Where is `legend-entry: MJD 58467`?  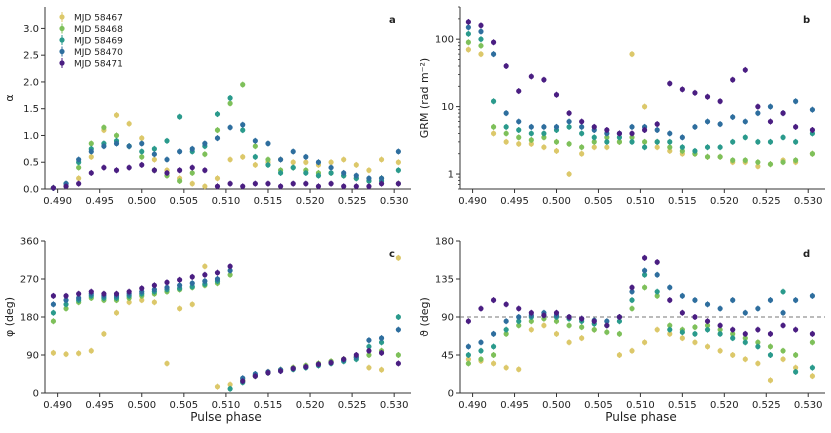
legend-entry: MJD 58467 is located at coordinates (98, 19).